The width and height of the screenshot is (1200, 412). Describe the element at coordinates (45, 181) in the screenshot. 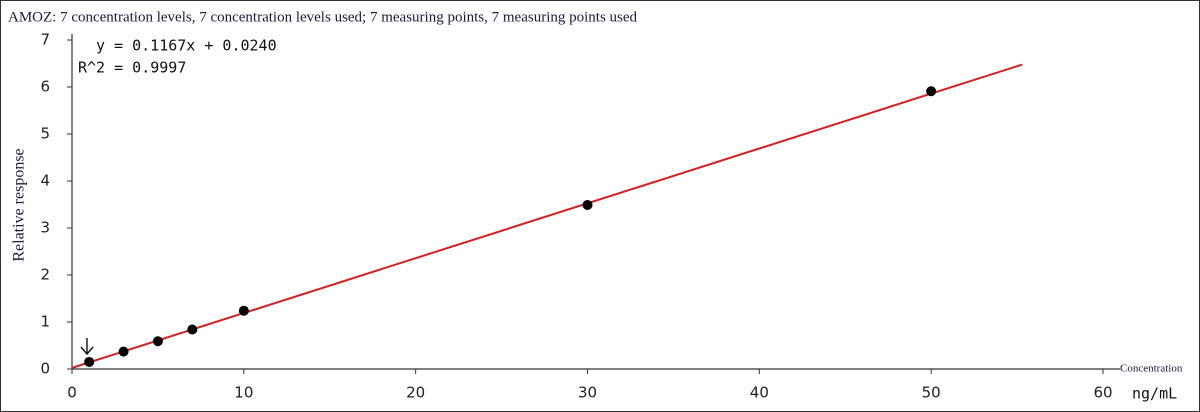

I see `y-tick-label: 4` at that location.